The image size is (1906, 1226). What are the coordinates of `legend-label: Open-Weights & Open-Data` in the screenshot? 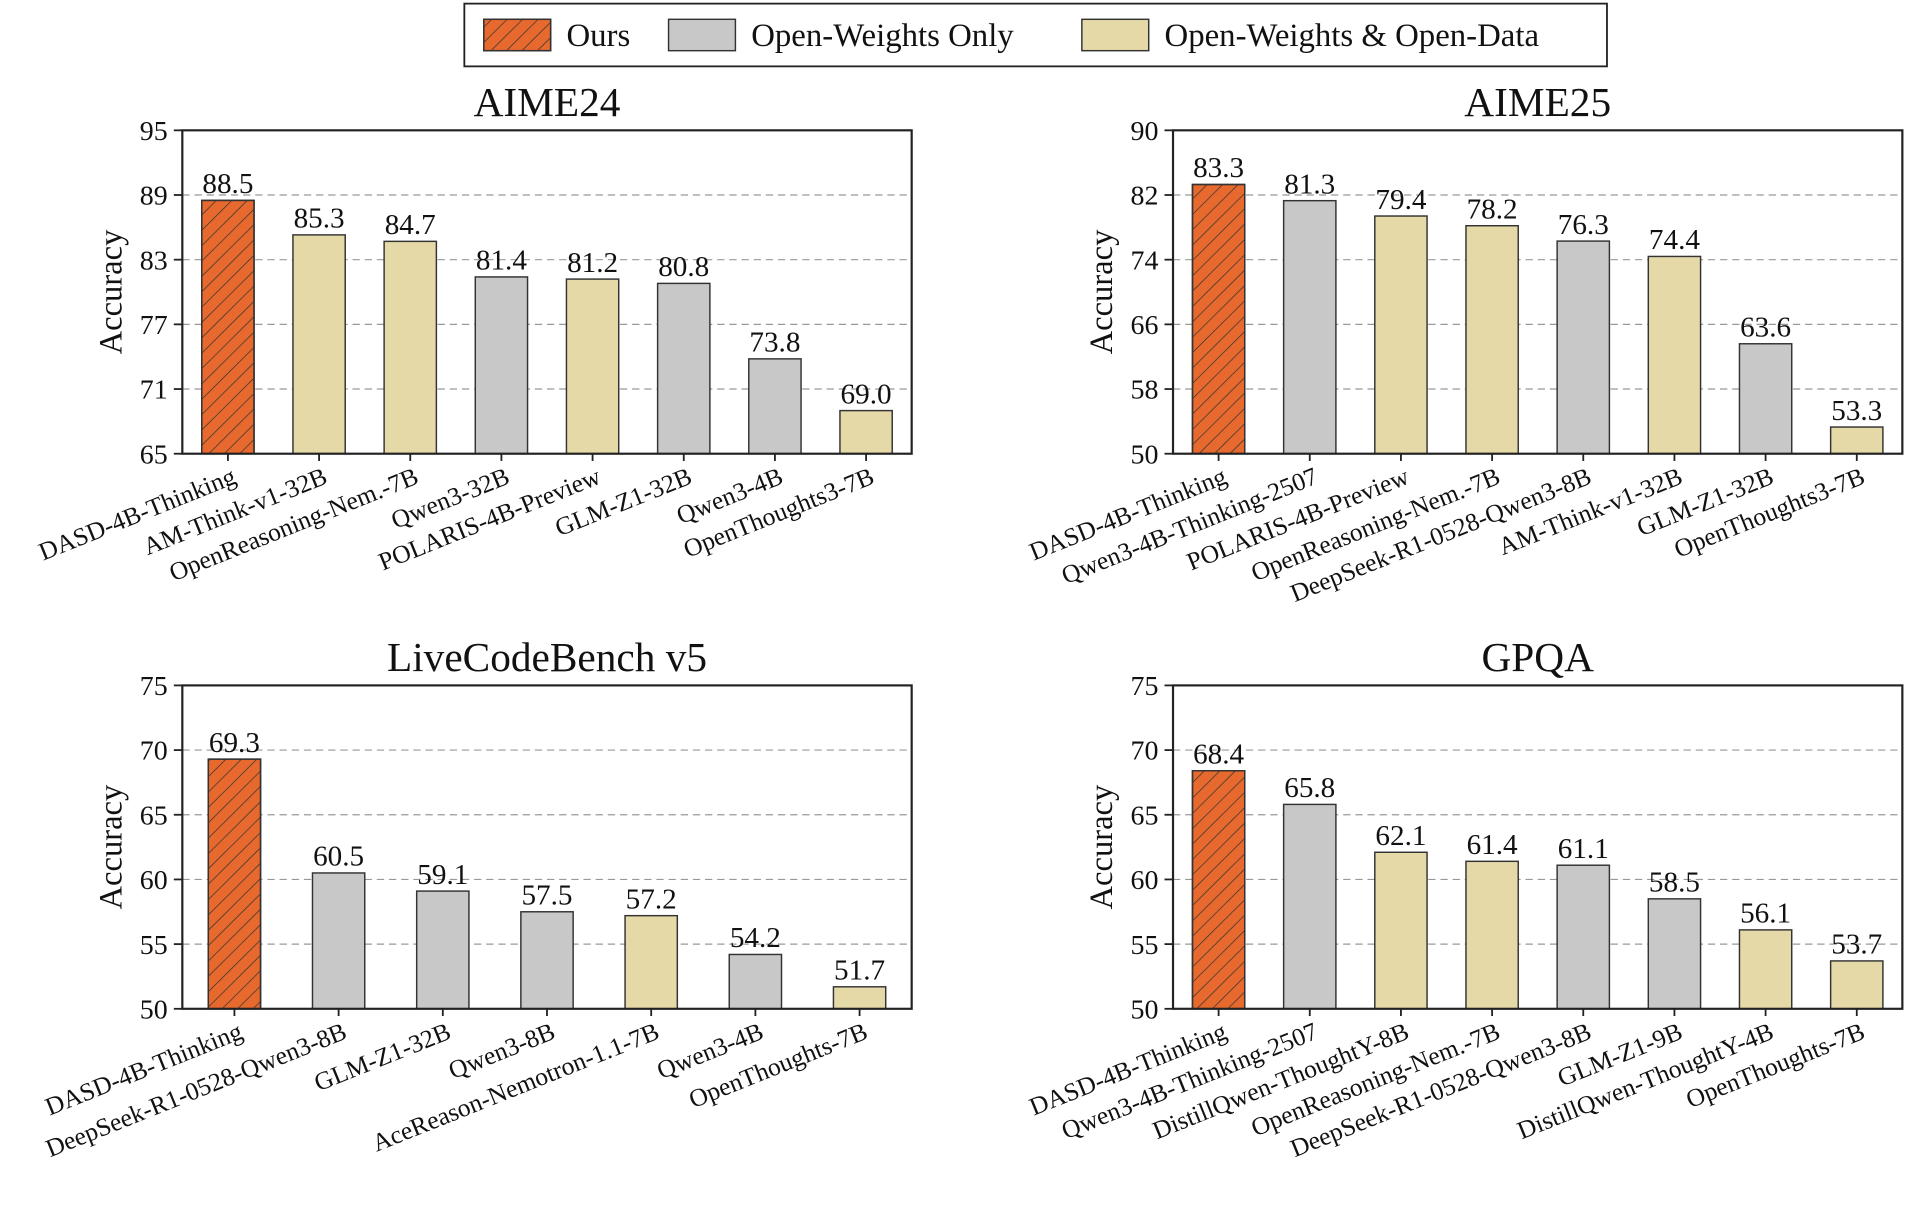 It's located at (1352, 36).